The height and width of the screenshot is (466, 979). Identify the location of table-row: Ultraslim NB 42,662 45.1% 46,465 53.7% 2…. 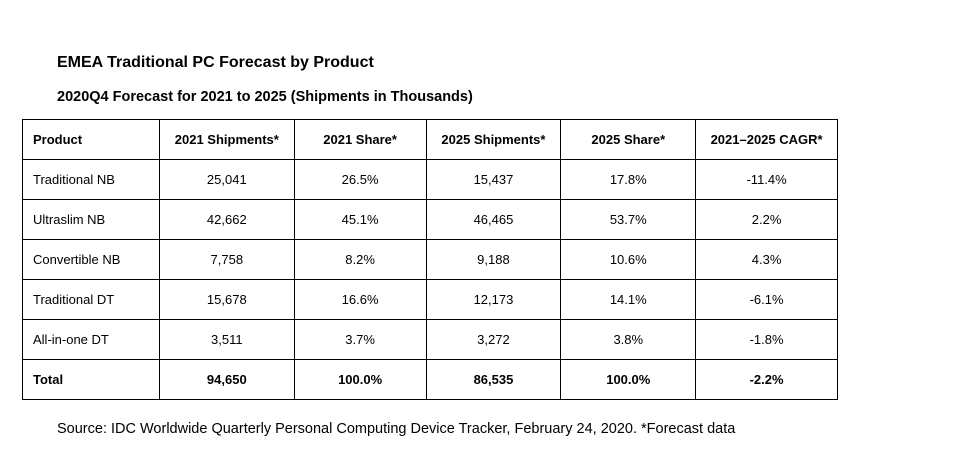
(430, 219).